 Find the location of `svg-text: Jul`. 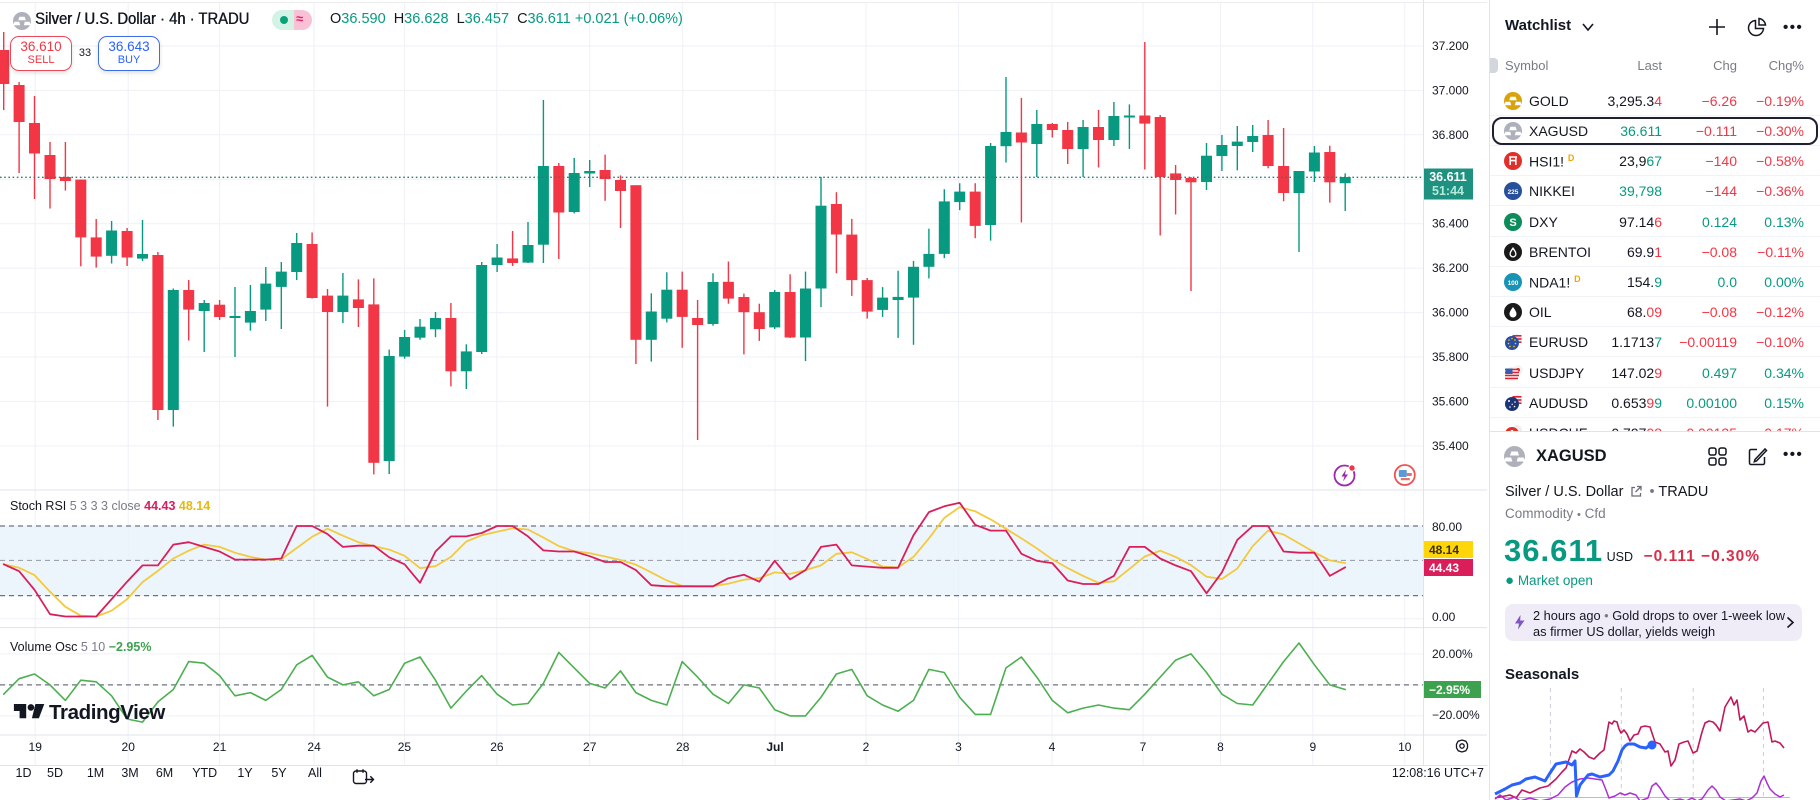

svg-text: Jul is located at coordinates (774, 747).